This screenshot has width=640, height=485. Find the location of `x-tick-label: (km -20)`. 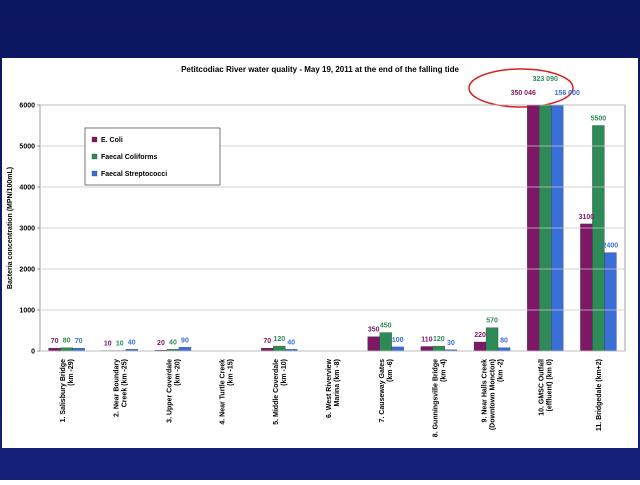

x-tick-label: (km -20) is located at coordinates (177, 372).